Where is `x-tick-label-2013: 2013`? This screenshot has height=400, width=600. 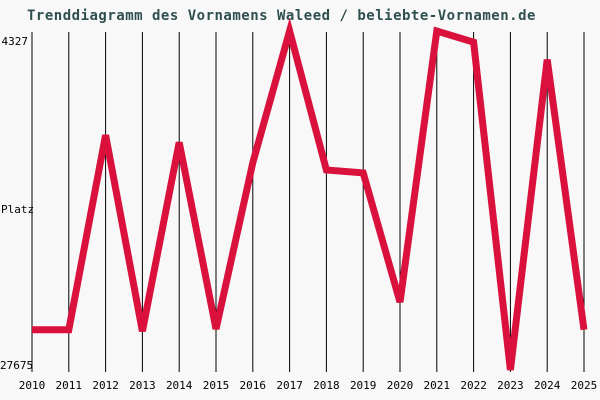
x-tick-label-2013: 2013 is located at coordinates (142, 385).